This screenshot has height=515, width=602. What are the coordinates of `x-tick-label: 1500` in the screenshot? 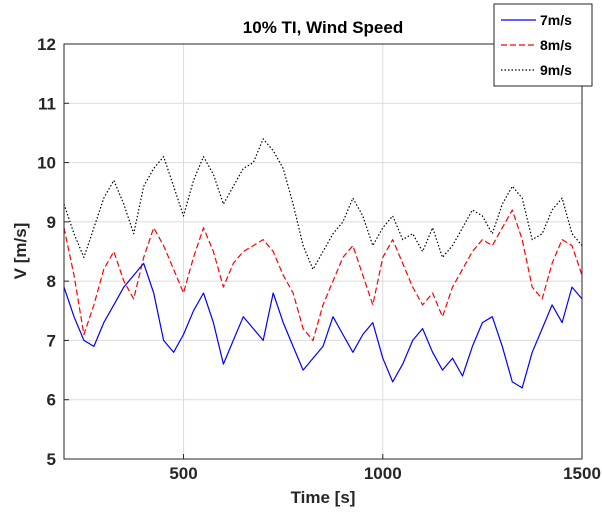 It's located at (582, 473).